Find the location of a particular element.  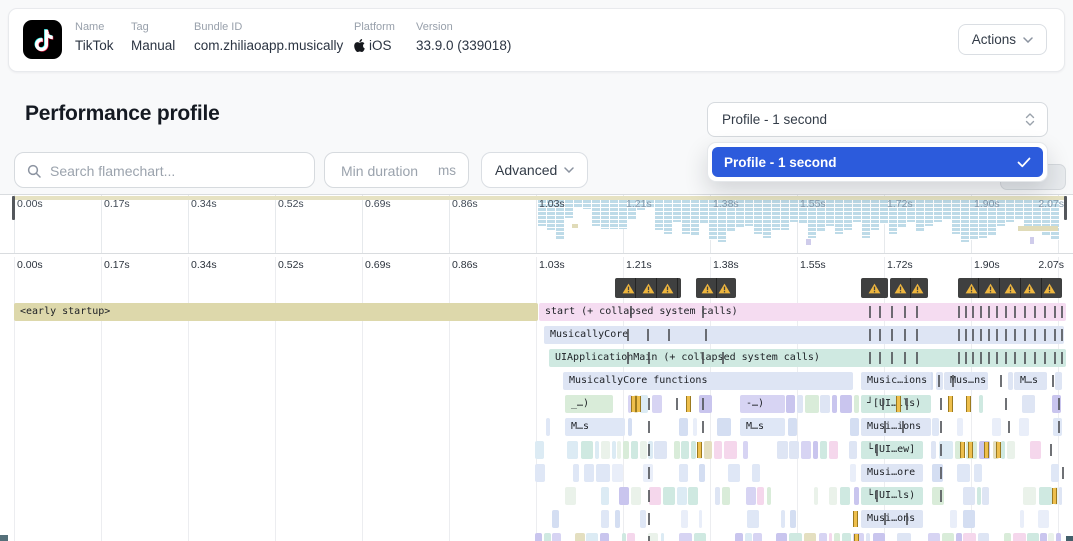

flame-segment: start (+ collapsed system calls) is located at coordinates (802, 312).